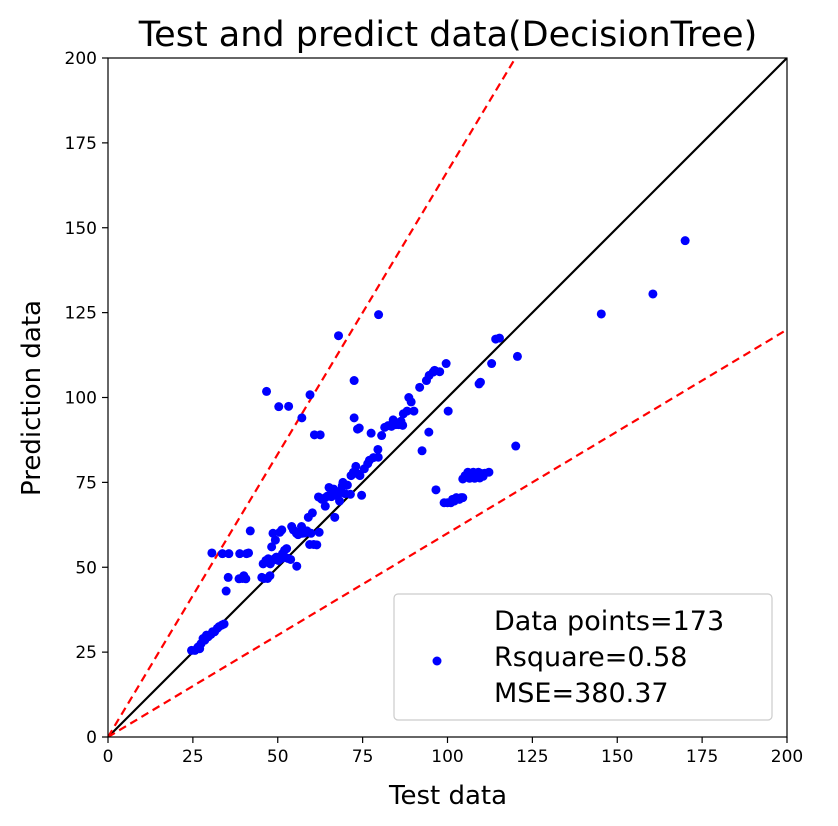 This screenshot has height=826, width=838. What do you see at coordinates (86, 568) in the screenshot?
I see `y-tick-label: 50` at bounding box center [86, 568].